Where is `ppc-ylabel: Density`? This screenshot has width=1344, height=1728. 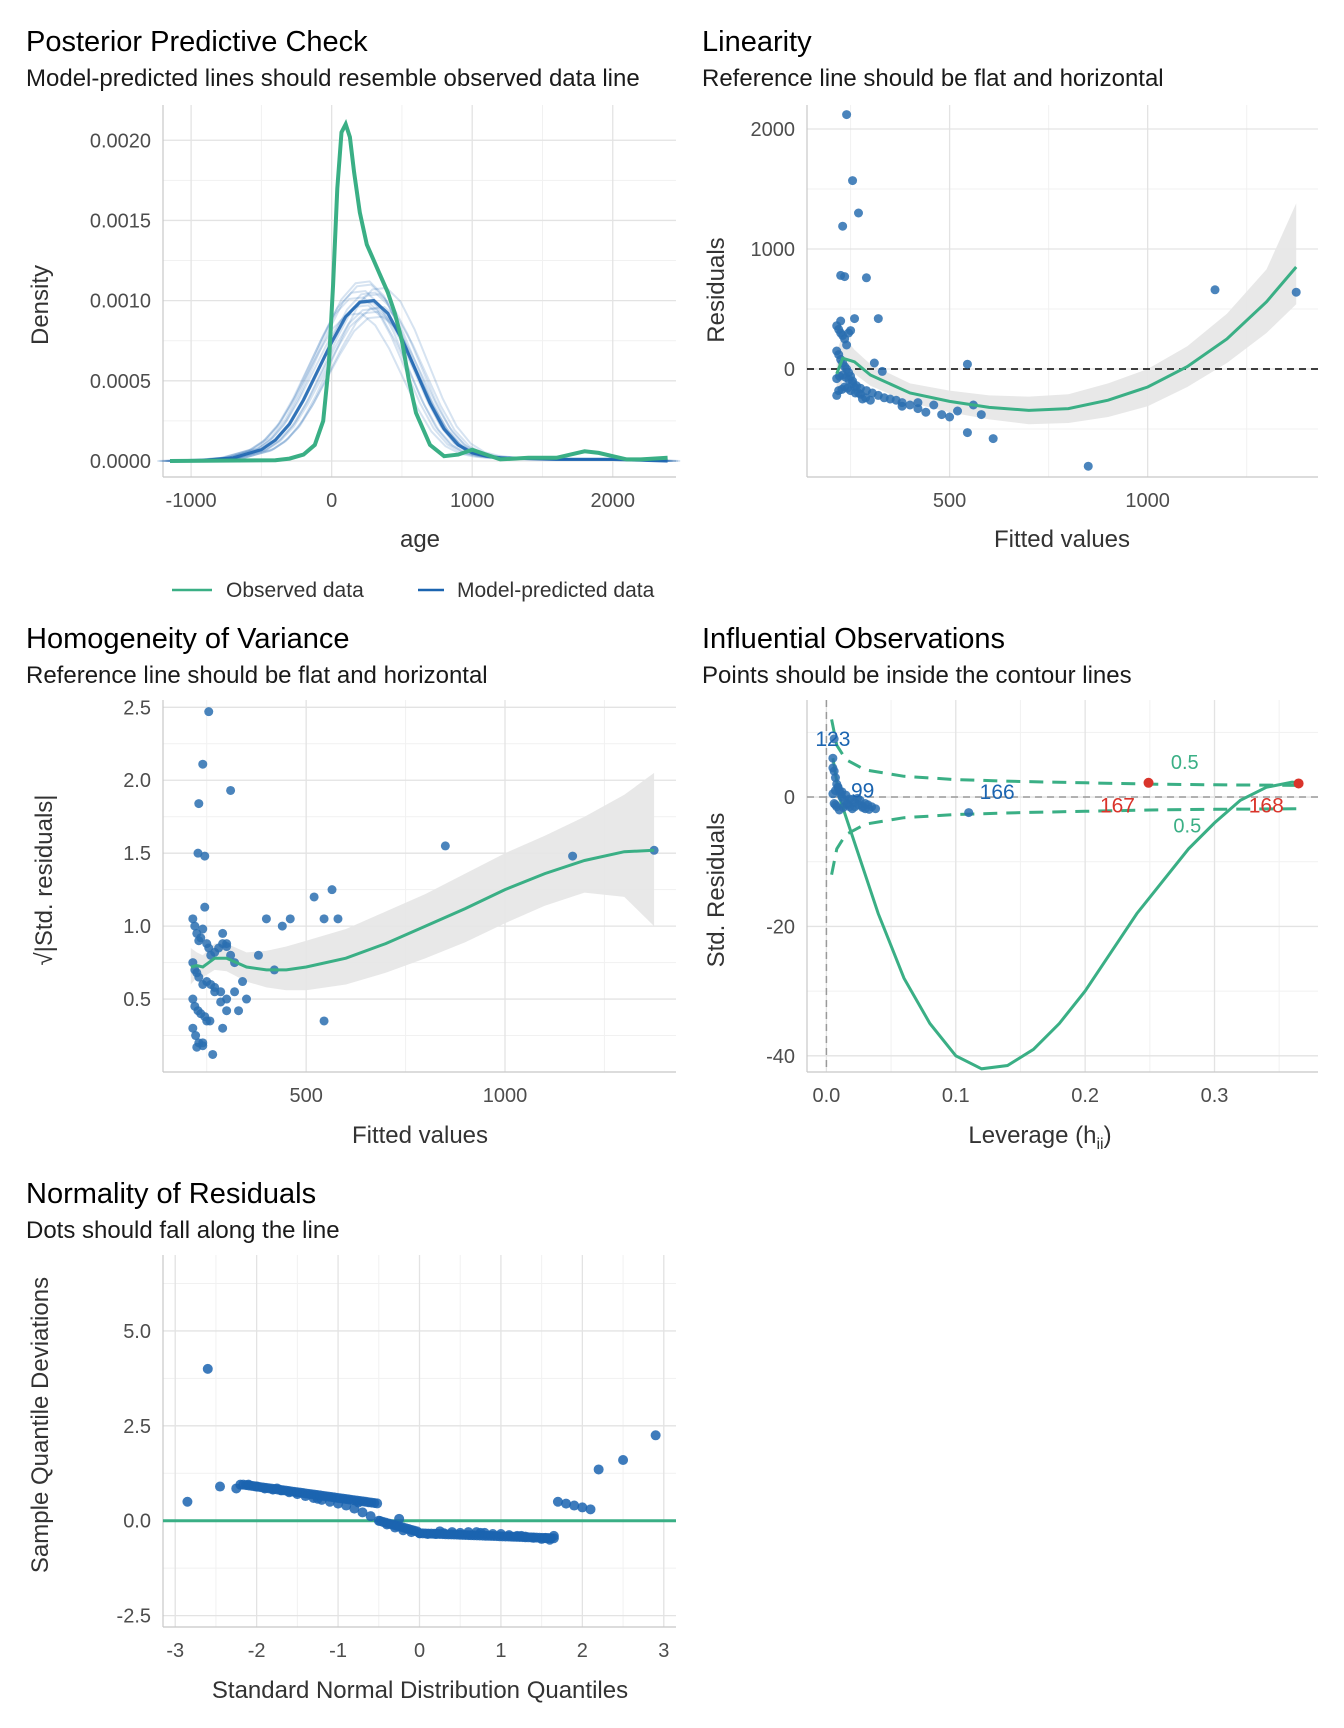 ppc-ylabel: Density is located at coordinates (40, 305).